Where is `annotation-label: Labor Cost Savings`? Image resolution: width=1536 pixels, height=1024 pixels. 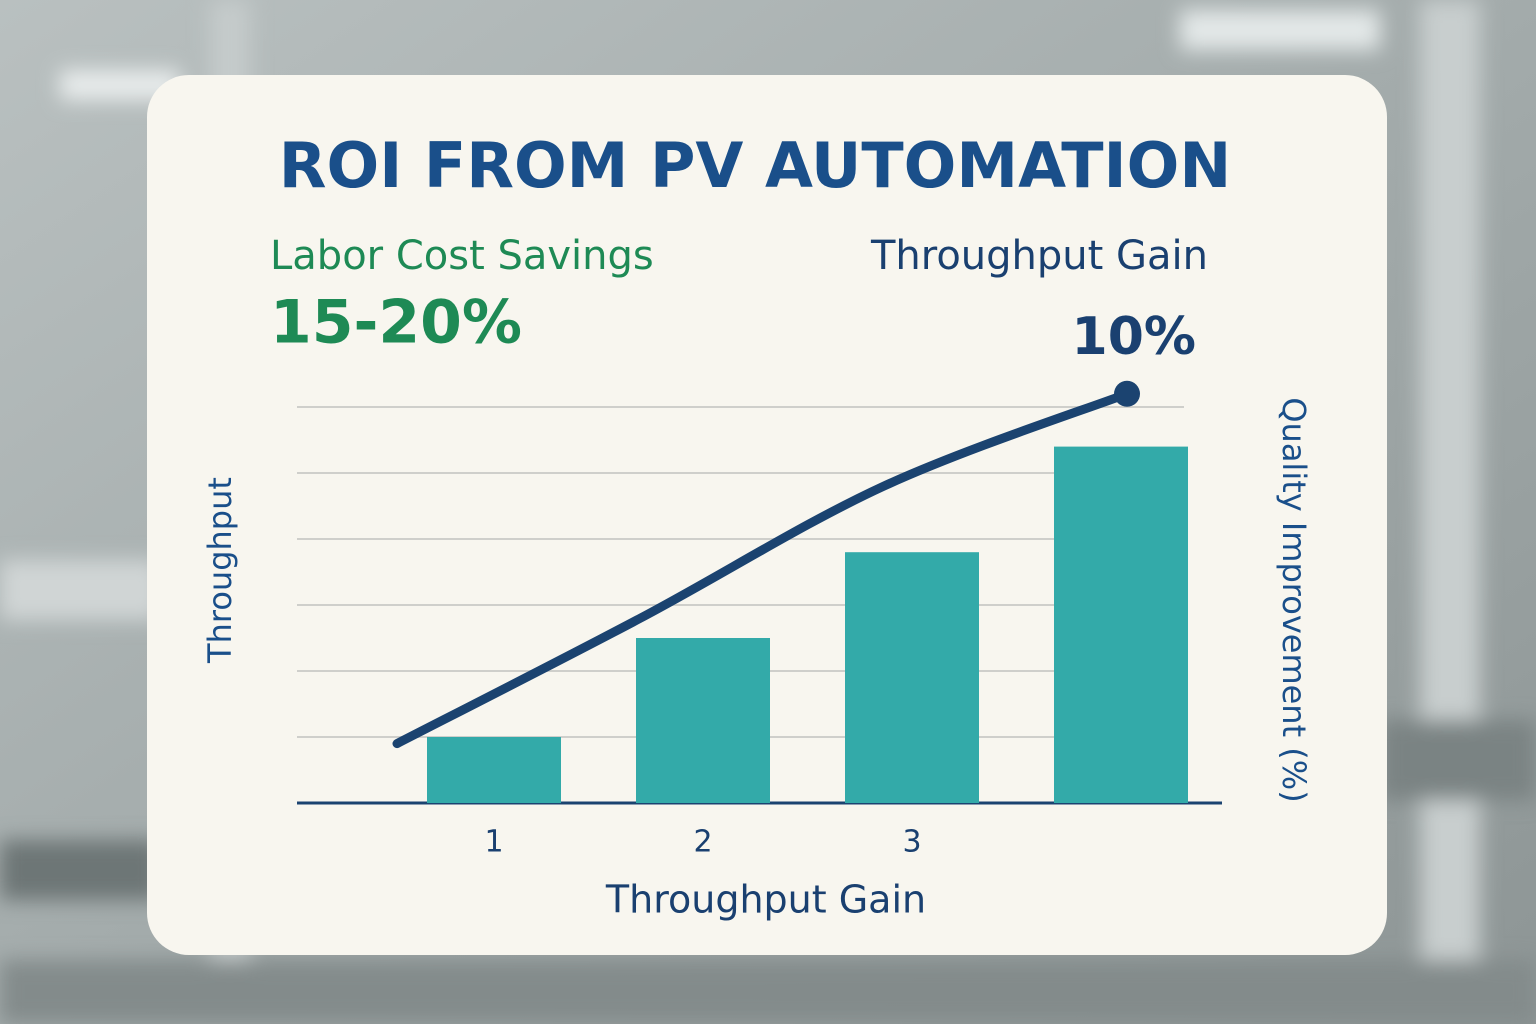 annotation-label: Labor Cost Savings is located at coordinates (462, 256).